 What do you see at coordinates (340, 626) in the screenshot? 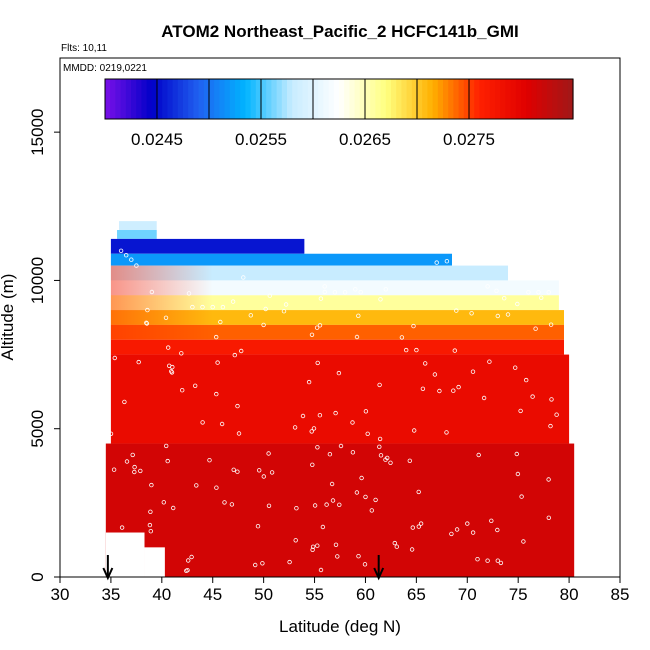
I see `x-axis-title: Latitude (deg N)` at bounding box center [340, 626].